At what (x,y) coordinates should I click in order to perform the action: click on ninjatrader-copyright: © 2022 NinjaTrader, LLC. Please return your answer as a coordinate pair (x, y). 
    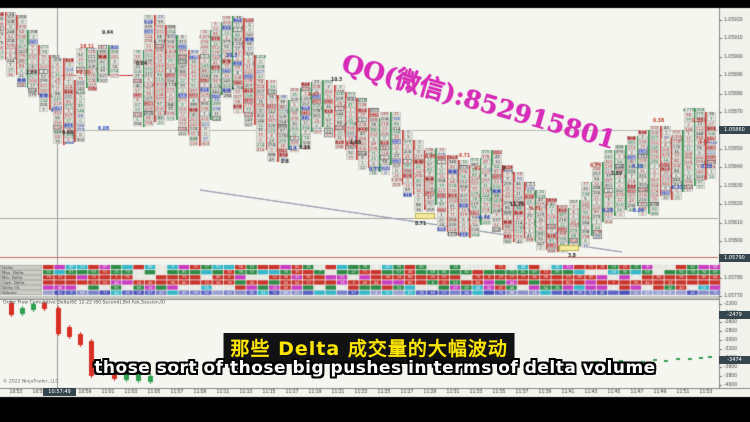
    Looking at the image, I should click on (31, 382).